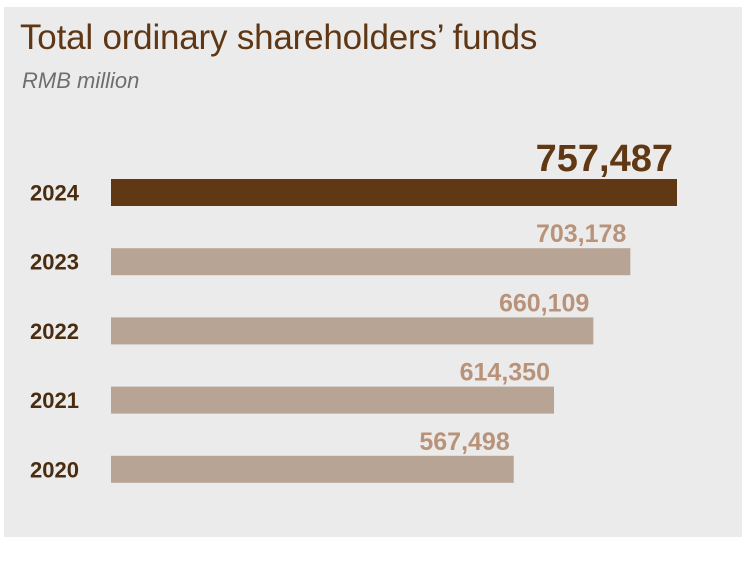  What do you see at coordinates (81, 80) in the screenshot?
I see `chart-subtitle: RMB million` at bounding box center [81, 80].